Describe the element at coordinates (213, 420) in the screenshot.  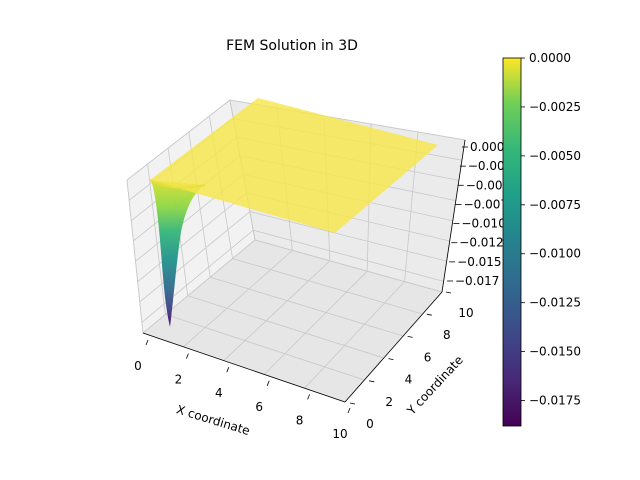
I see `x-axis-label: X coordinate` at that location.